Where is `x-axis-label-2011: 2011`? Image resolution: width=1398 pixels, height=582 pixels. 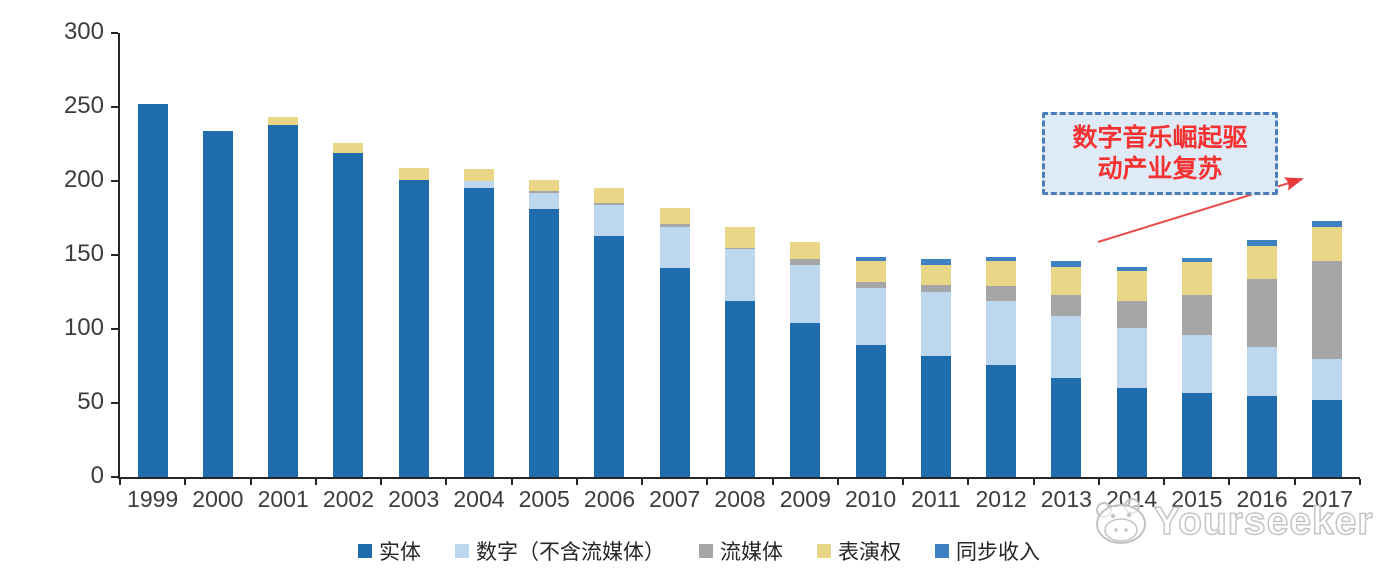
x-axis-label-2011: 2011 is located at coordinates (936, 499).